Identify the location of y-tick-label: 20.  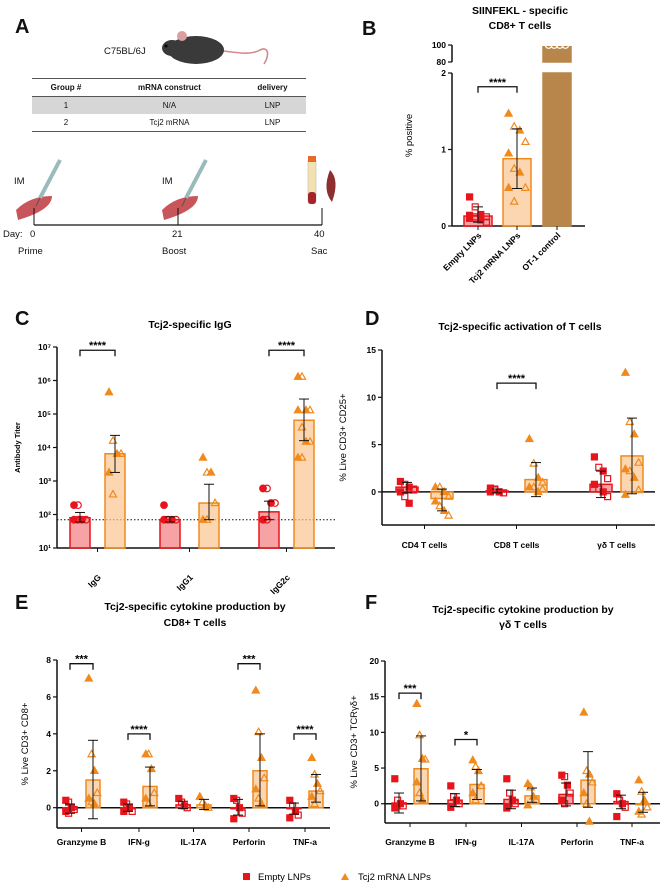
(375, 661).